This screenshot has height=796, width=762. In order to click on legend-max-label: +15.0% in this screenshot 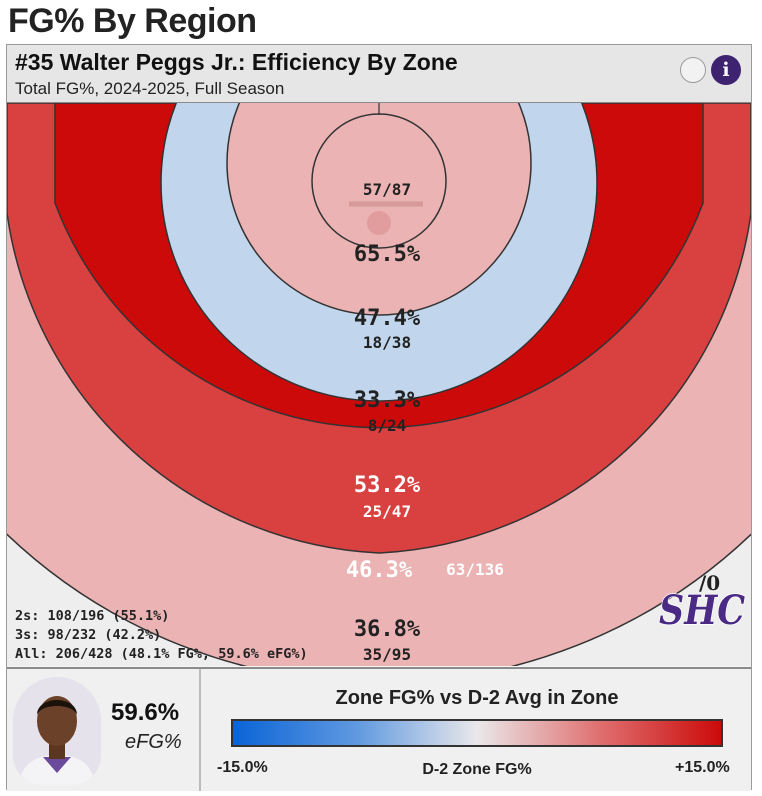, I will do `click(702, 767)`.